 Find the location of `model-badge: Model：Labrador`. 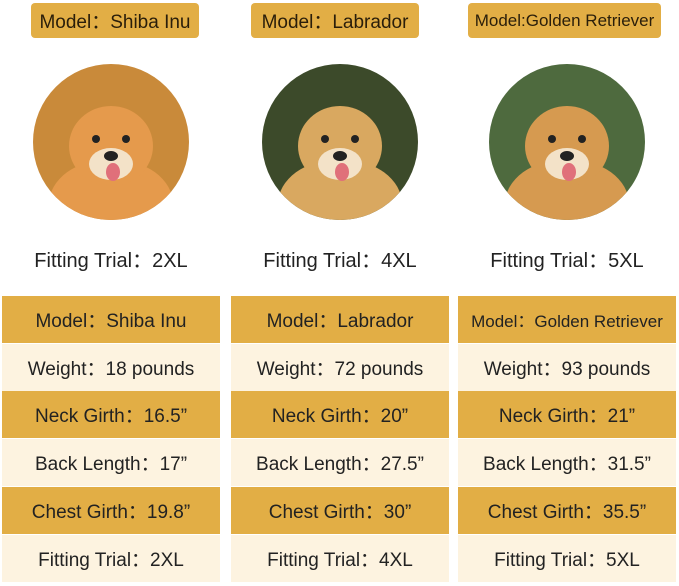

model-badge: Model：Labrador is located at coordinates (335, 20).